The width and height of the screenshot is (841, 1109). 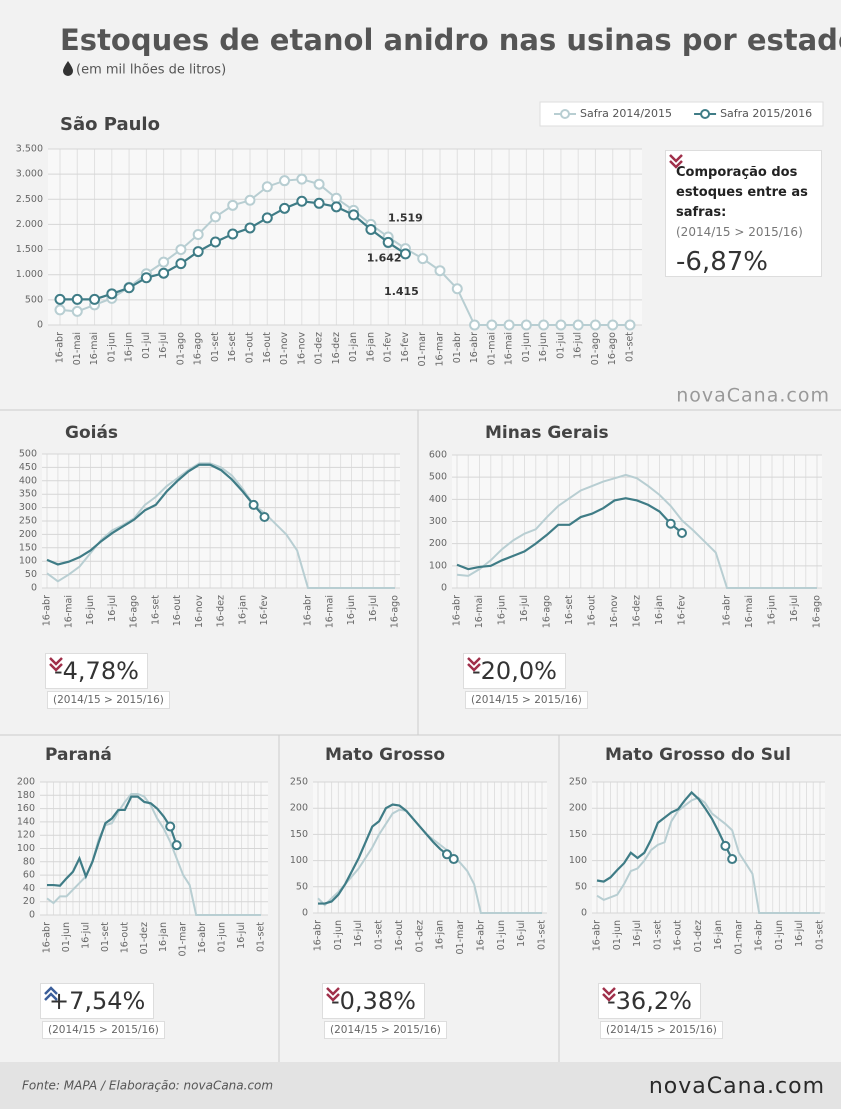 What do you see at coordinates (385, 755) in the screenshot?
I see `chart-title: Mato Grosso` at bounding box center [385, 755].